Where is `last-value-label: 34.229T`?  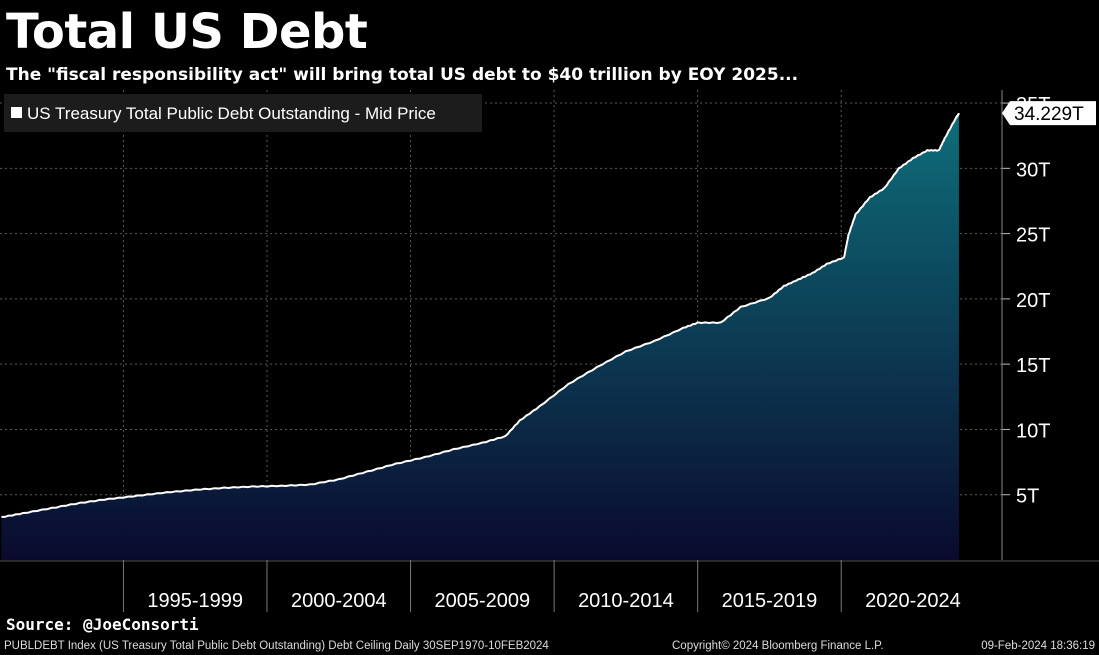
last-value-label: 34.229T is located at coordinates (1049, 114).